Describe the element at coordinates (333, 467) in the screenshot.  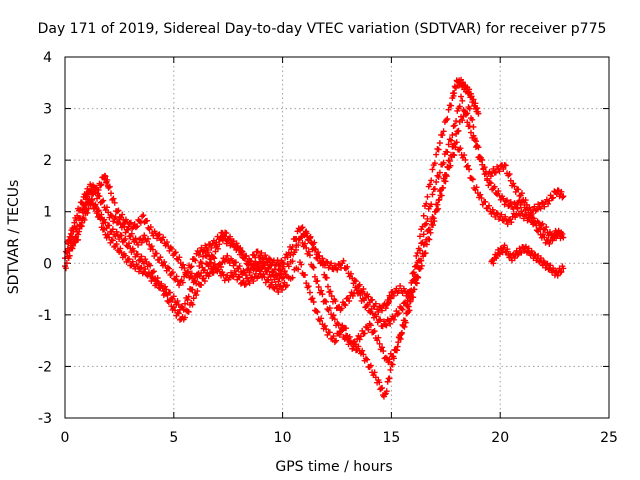
I see `x-axis-label: GPS time / hours` at that location.